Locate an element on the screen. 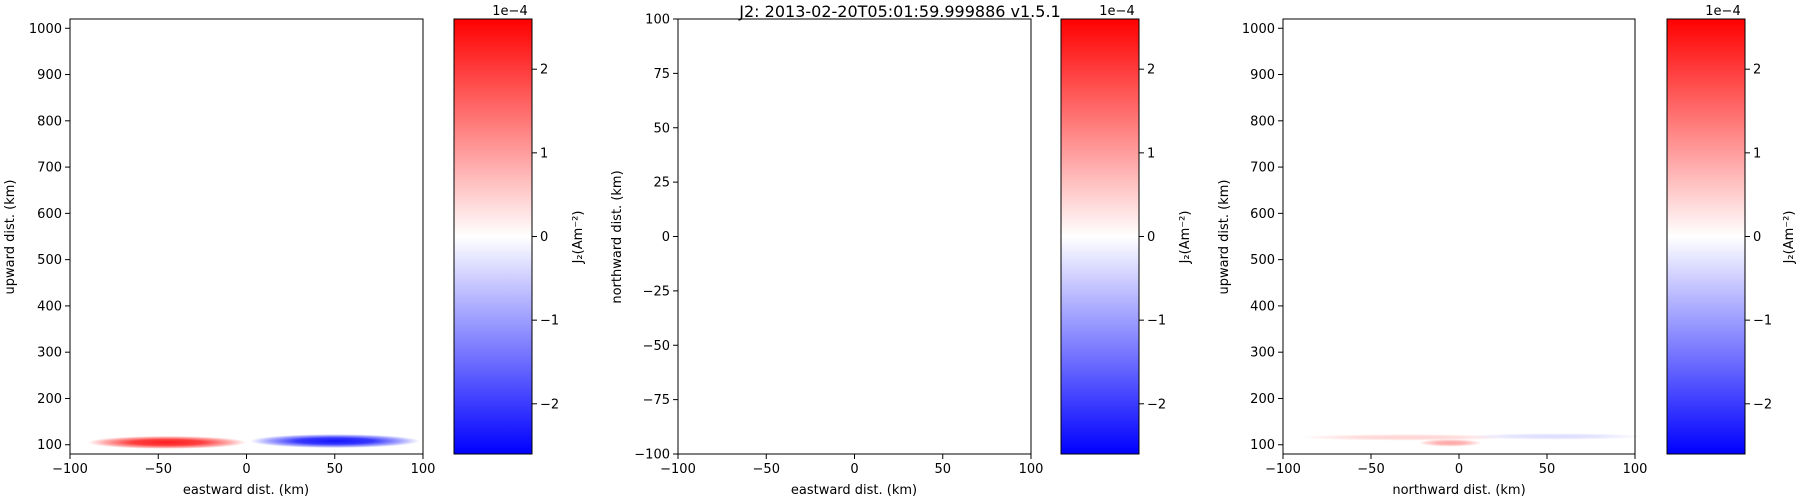 Image resolution: width=1800 pixels, height=500 pixels. colorbar-scale-3: 1e−4 is located at coordinates (1722, 11).